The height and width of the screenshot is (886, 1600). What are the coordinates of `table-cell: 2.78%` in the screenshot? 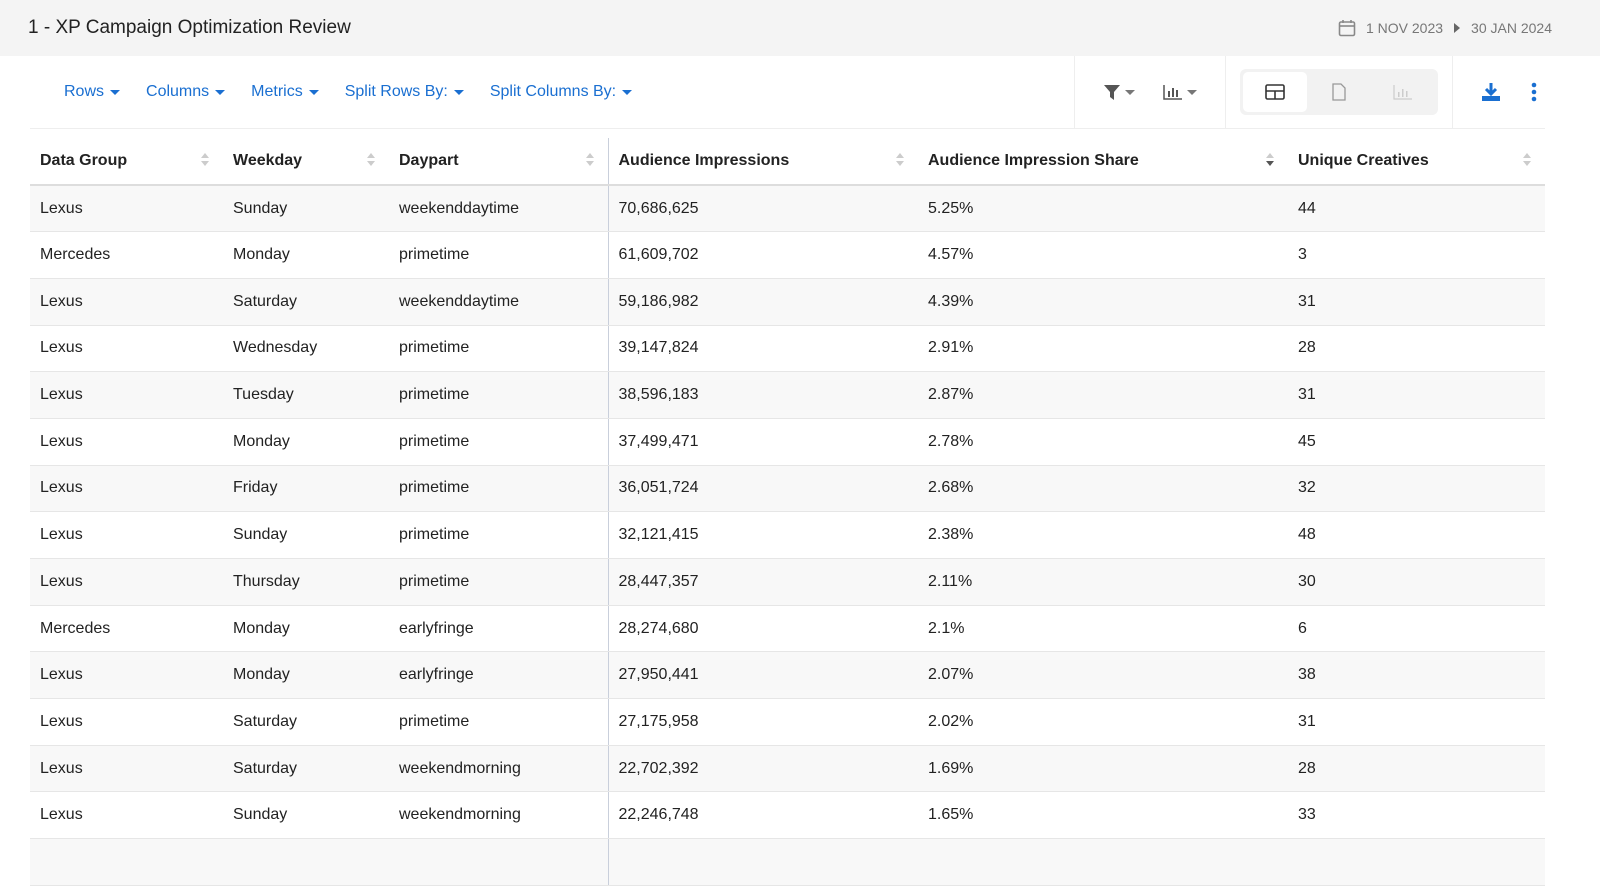 It's located at (1103, 442).